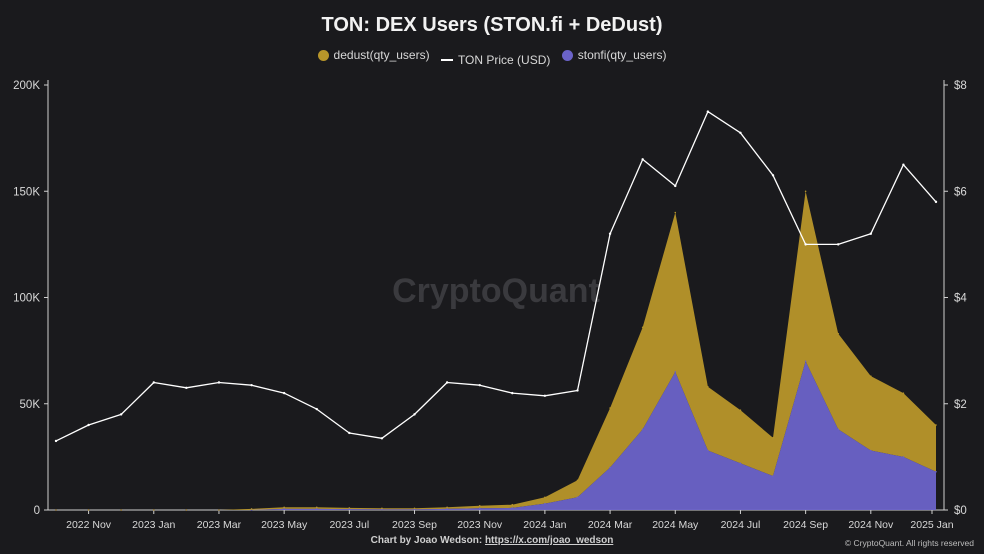 The height and width of the screenshot is (554, 984). What do you see at coordinates (89, 525) in the screenshot?
I see `x-tick-label: 2022 Nov` at bounding box center [89, 525].